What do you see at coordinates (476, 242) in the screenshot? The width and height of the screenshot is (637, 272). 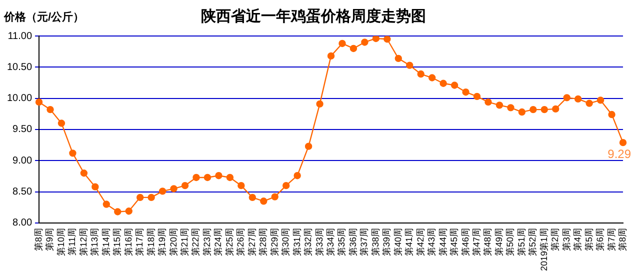 I see `x-tick-label: 第47周` at bounding box center [476, 242].